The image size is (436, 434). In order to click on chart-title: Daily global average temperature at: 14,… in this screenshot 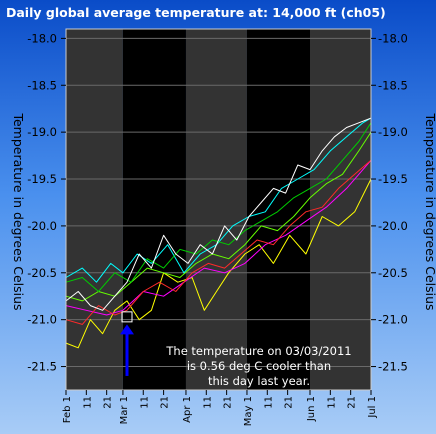, I will do `click(196, 12)`.